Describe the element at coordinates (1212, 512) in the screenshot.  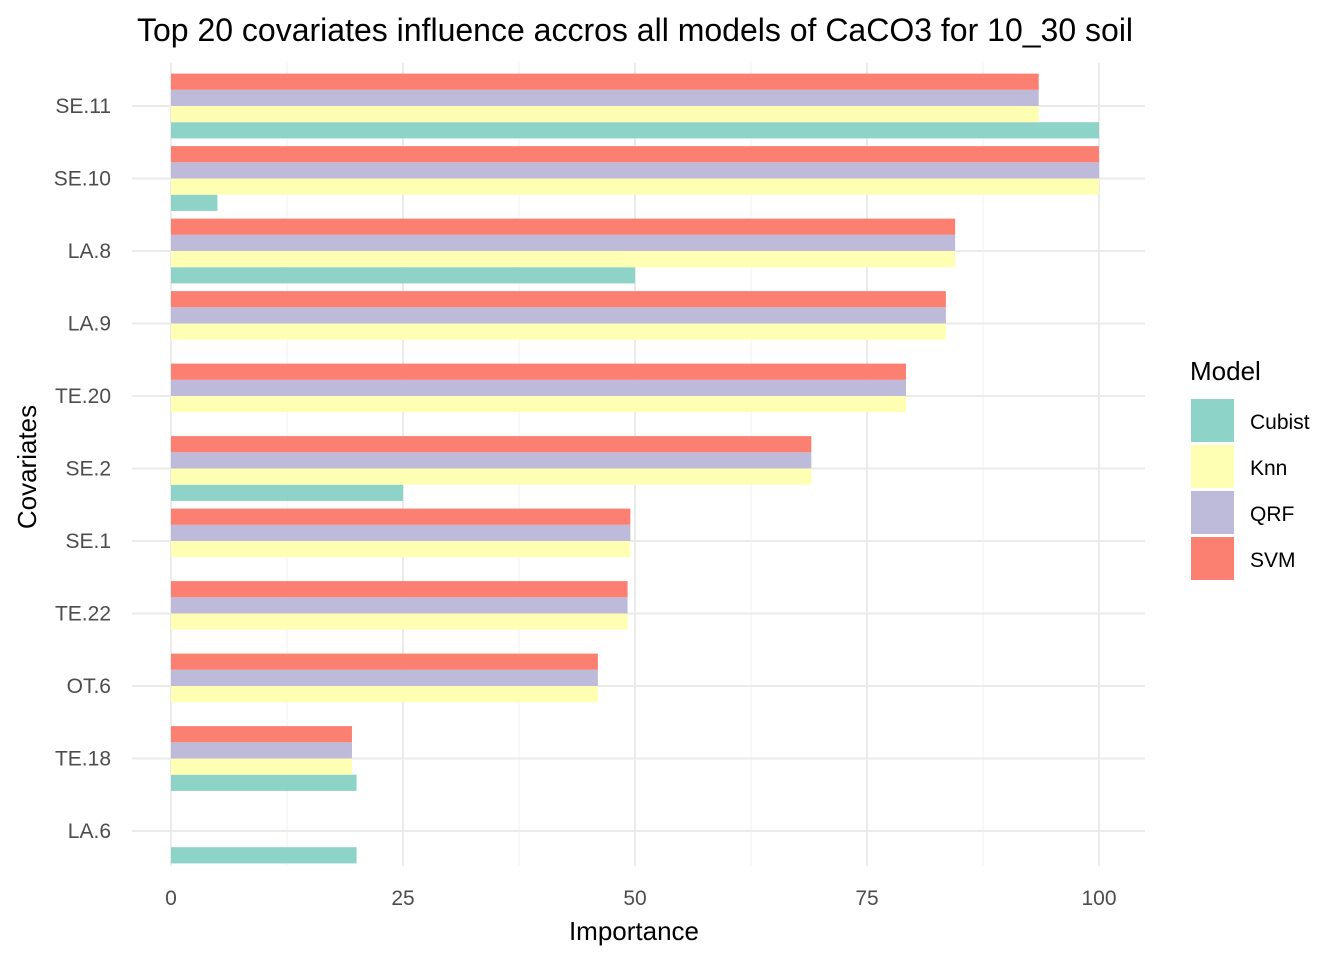
I see `legend-swatch-qrf` at that location.